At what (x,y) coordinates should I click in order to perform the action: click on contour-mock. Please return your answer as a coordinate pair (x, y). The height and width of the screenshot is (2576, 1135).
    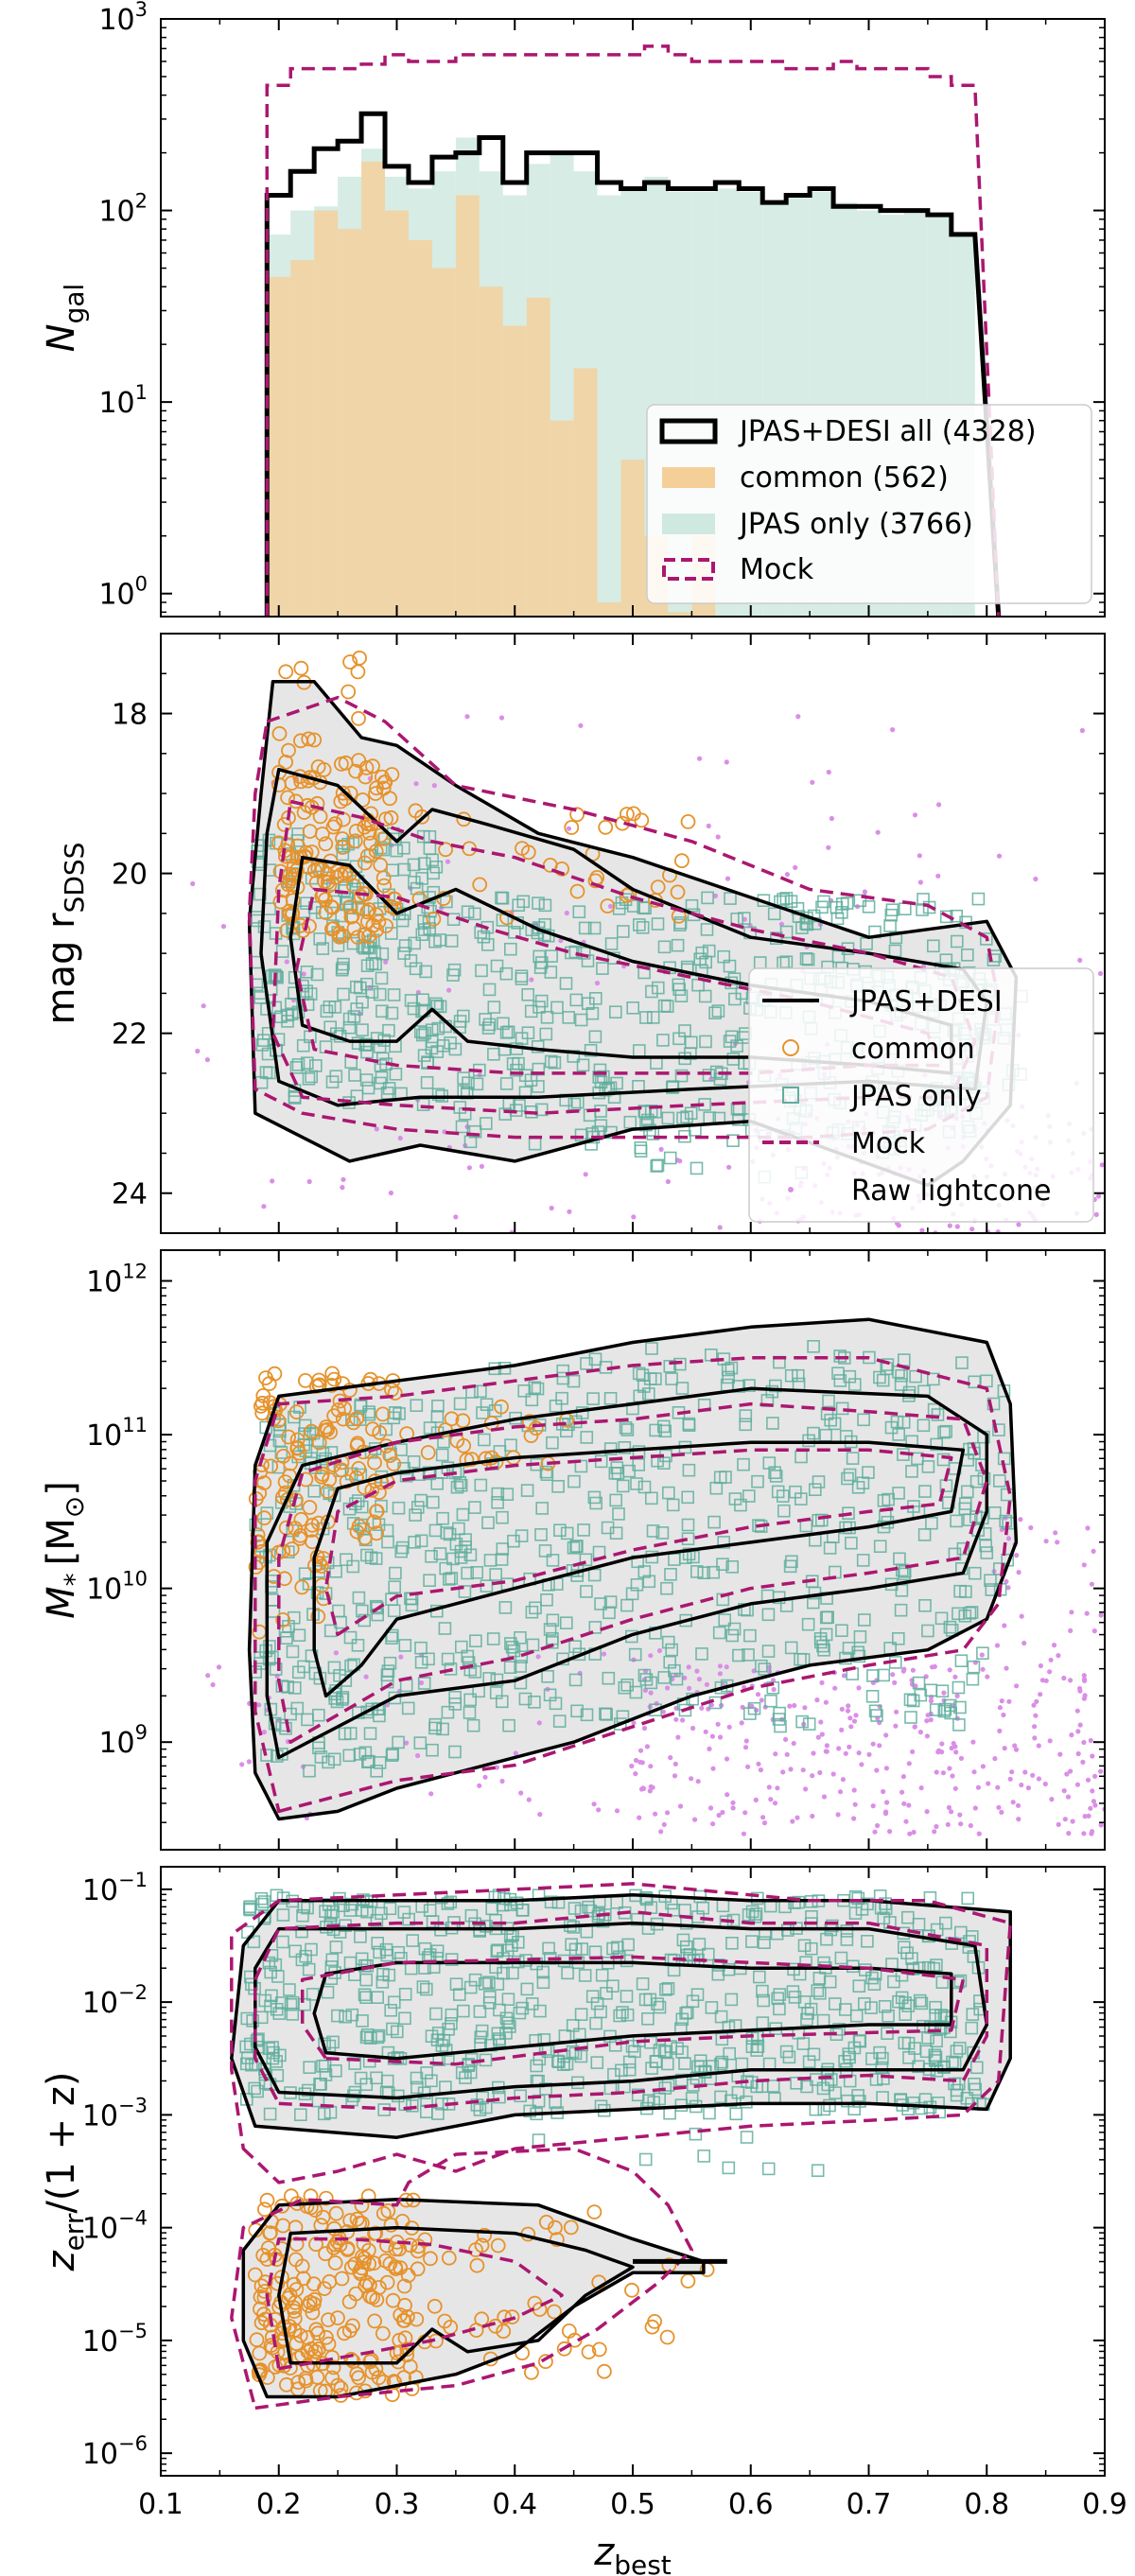
    Looking at the image, I should click on (462, 2279).